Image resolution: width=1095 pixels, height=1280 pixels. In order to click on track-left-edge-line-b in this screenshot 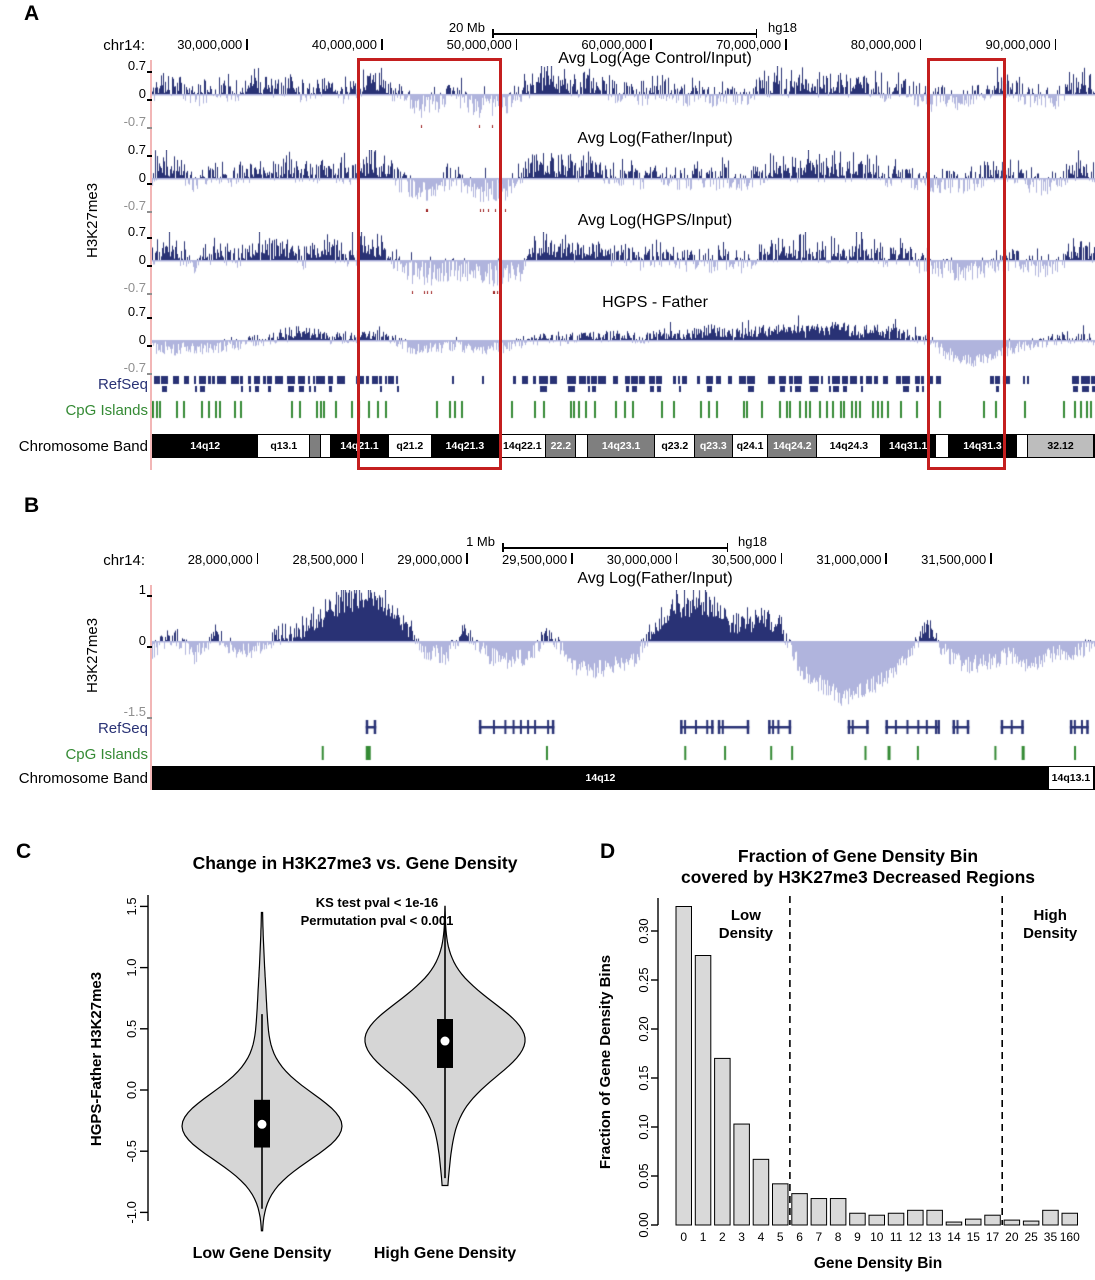, I will do `click(151, 687)`.